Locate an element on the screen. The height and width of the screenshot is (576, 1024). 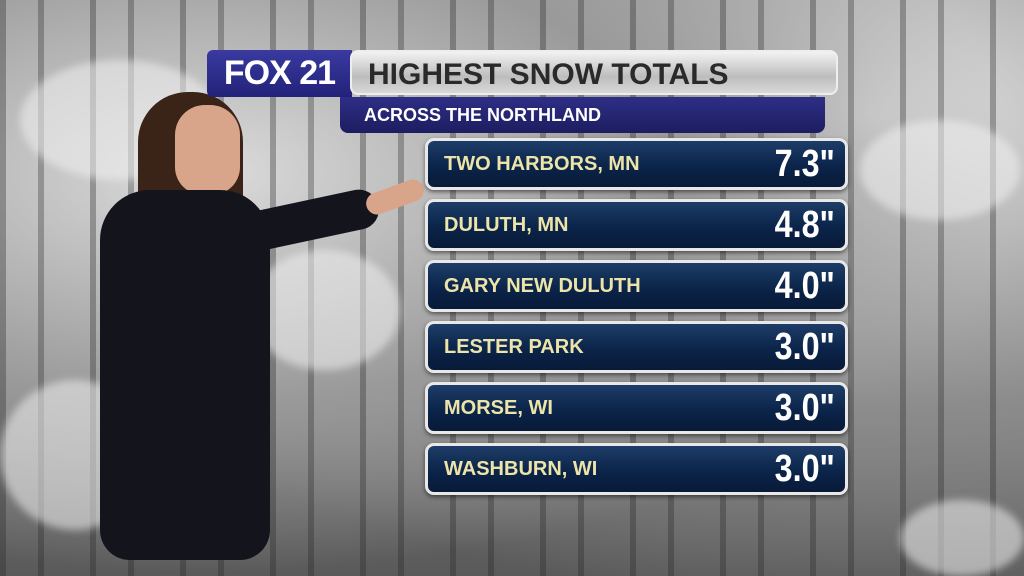
graphic-title: HIGHEST SNOW TOTALS is located at coordinates (594, 72).